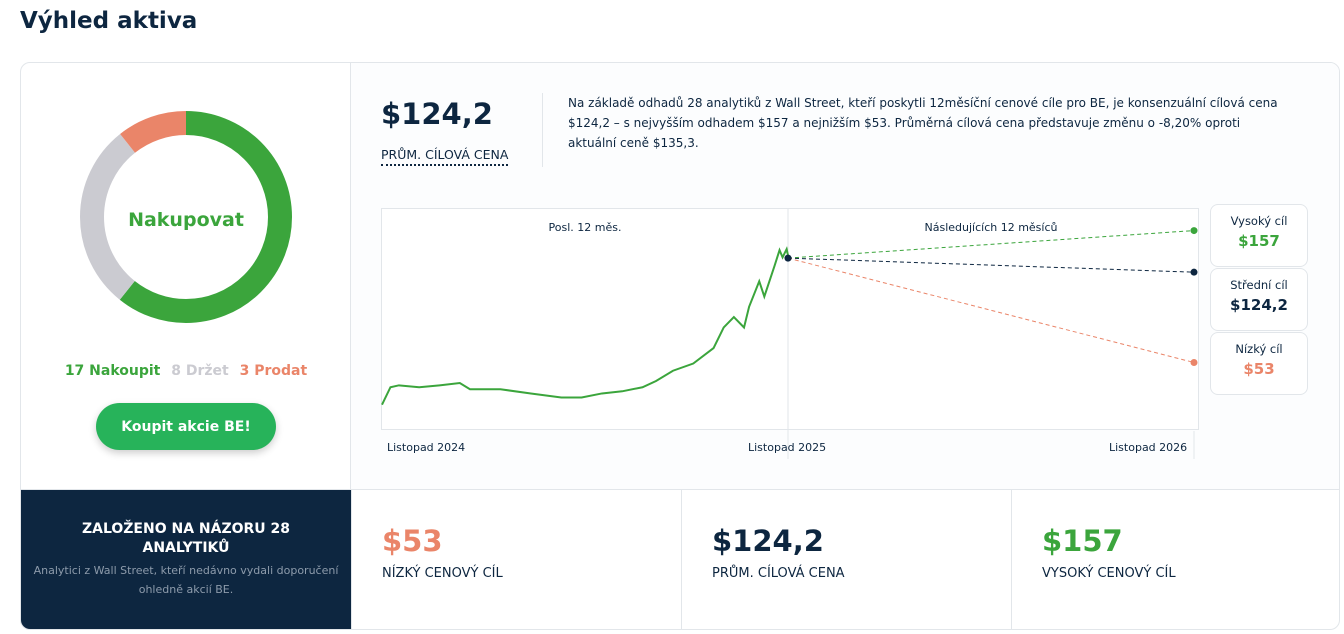 The image size is (1344, 634). I want to click on stat-value: $53, so click(412, 541).